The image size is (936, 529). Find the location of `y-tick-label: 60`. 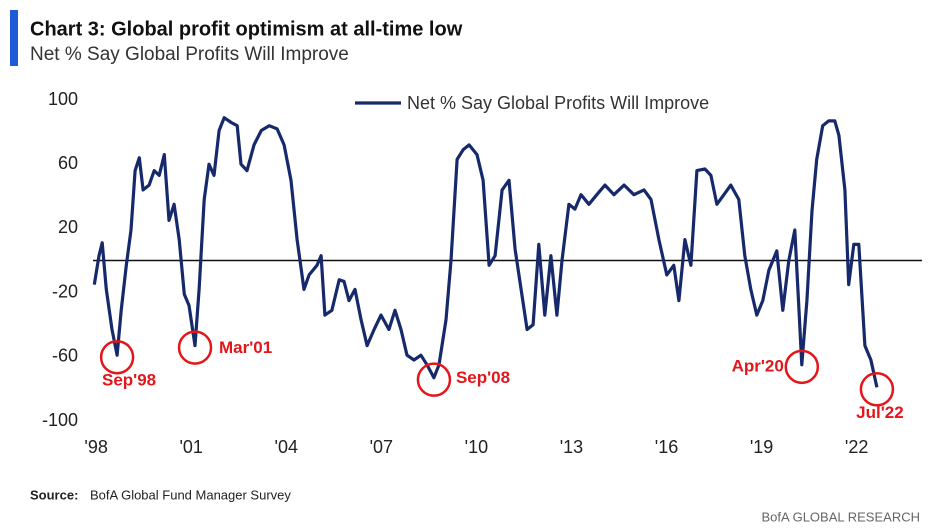

y-tick-label: 60 is located at coordinates (68, 163).